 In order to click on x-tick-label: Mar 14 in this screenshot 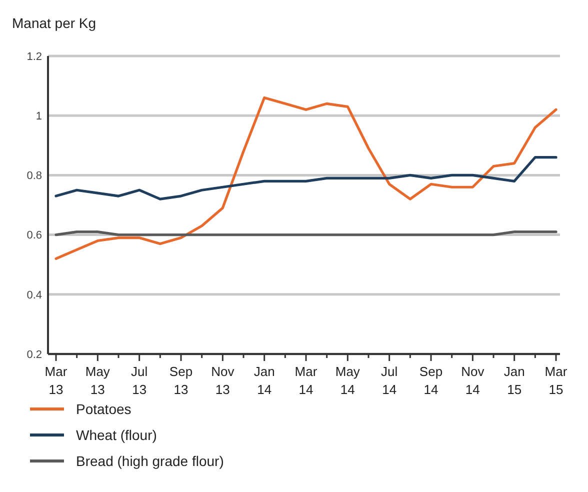, I will do `click(306, 380)`.